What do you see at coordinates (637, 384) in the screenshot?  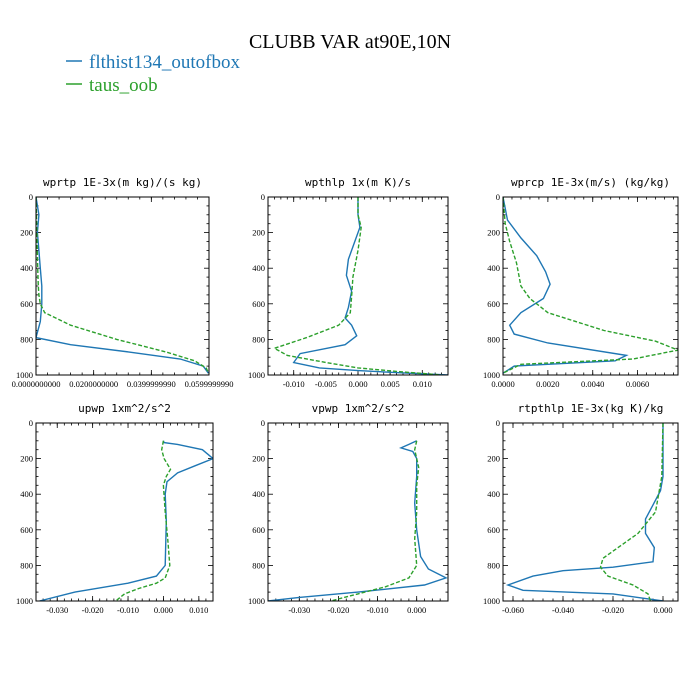 I see `x-tick-label: 0.0060` at bounding box center [637, 384].